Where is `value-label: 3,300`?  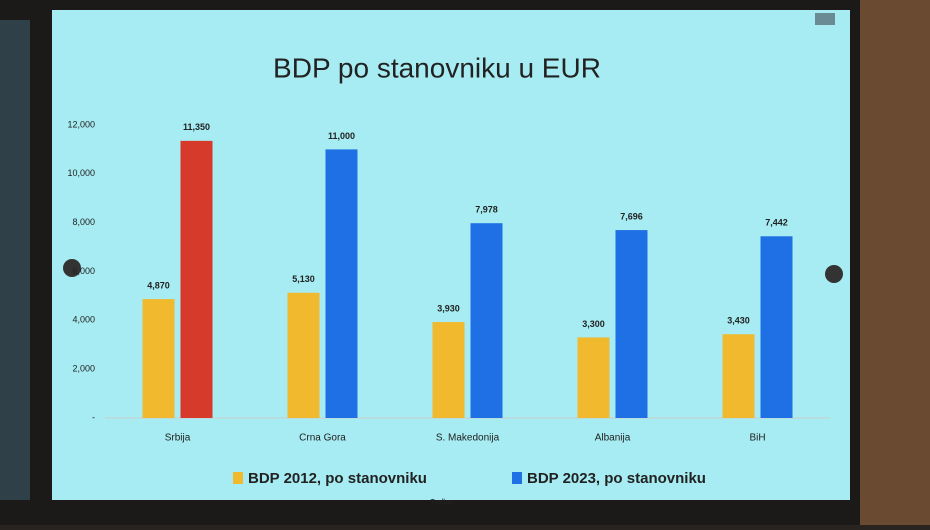
value-label: 3,300 is located at coordinates (593, 324).